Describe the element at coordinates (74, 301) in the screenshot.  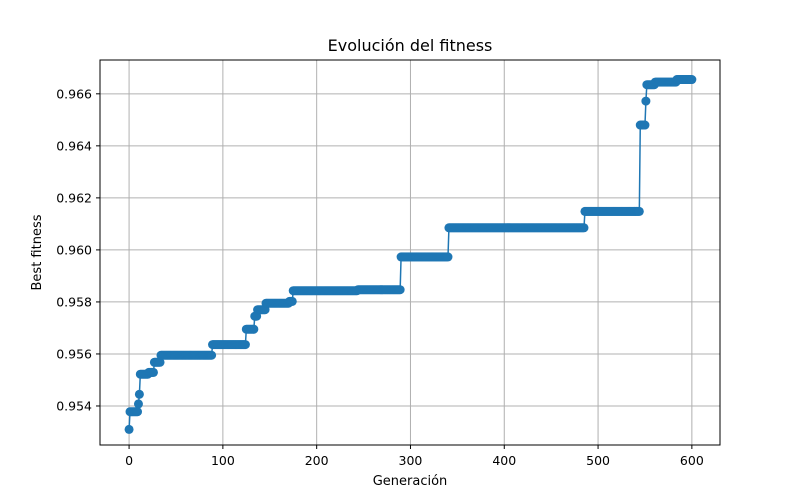
I see `y-tick-label: 0.958` at that location.